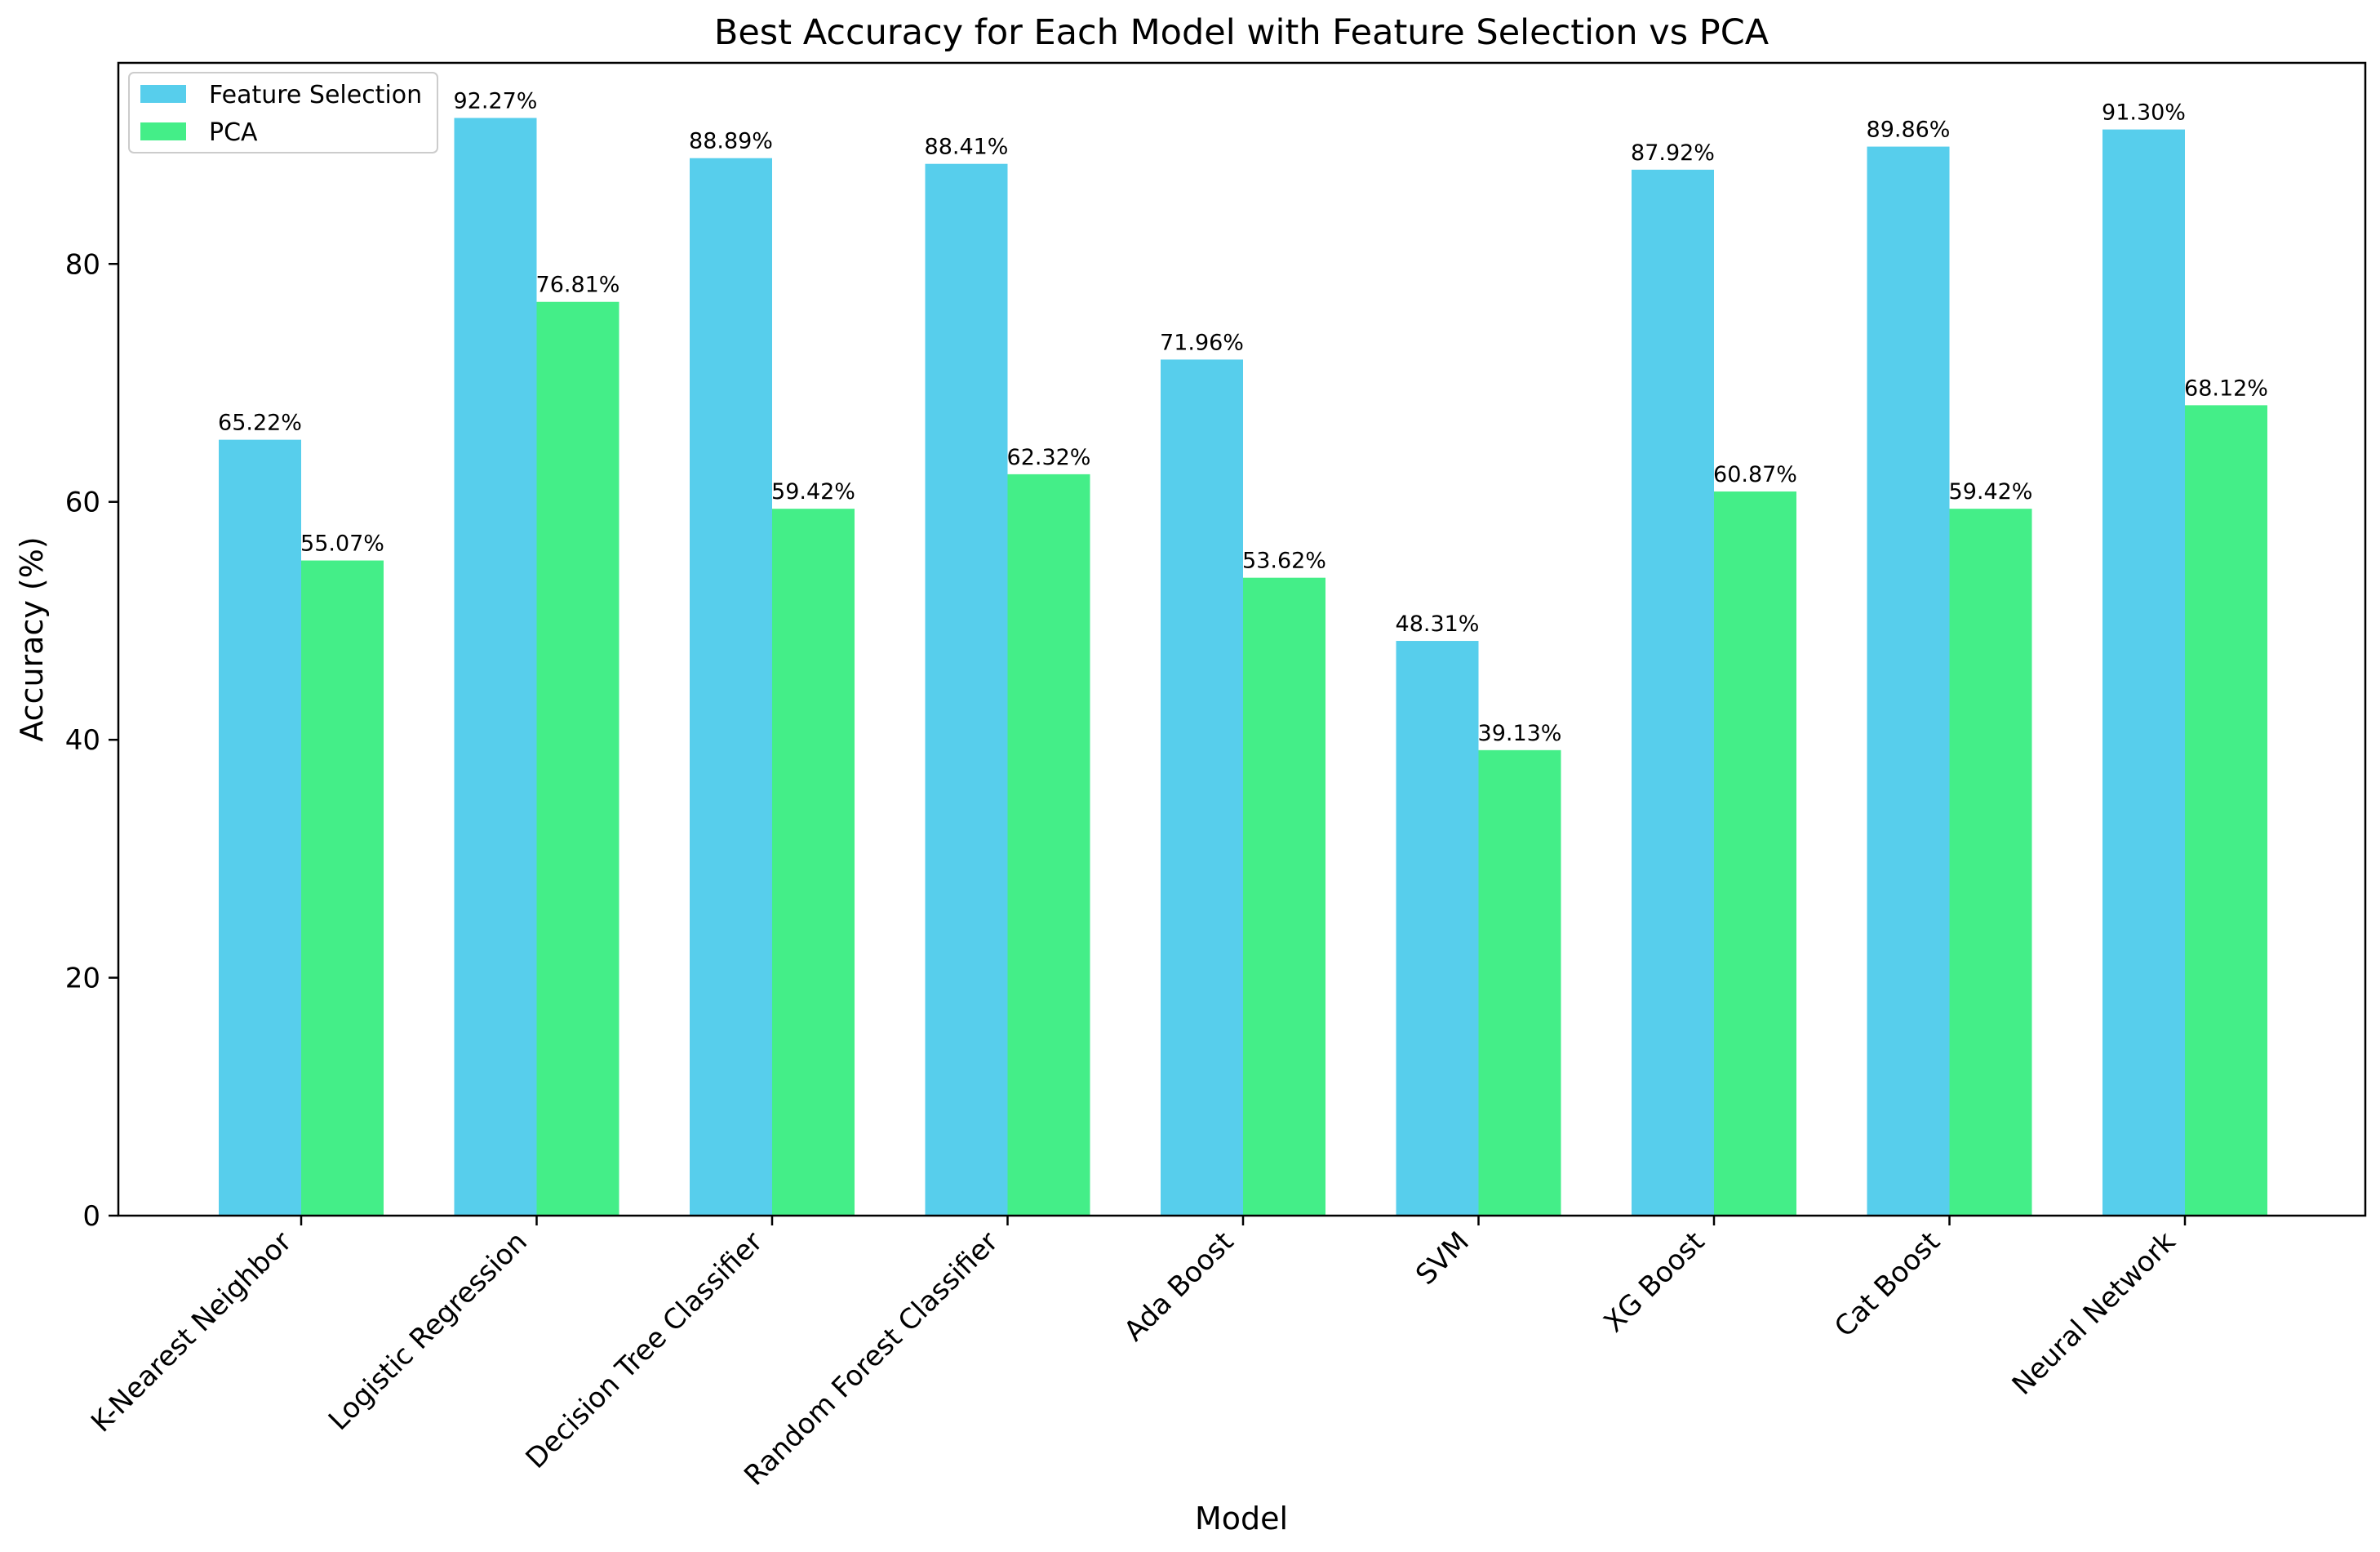 The image size is (2380, 1552). I want to click on bar-feature-selection-ada-boost, so click(1202, 787).